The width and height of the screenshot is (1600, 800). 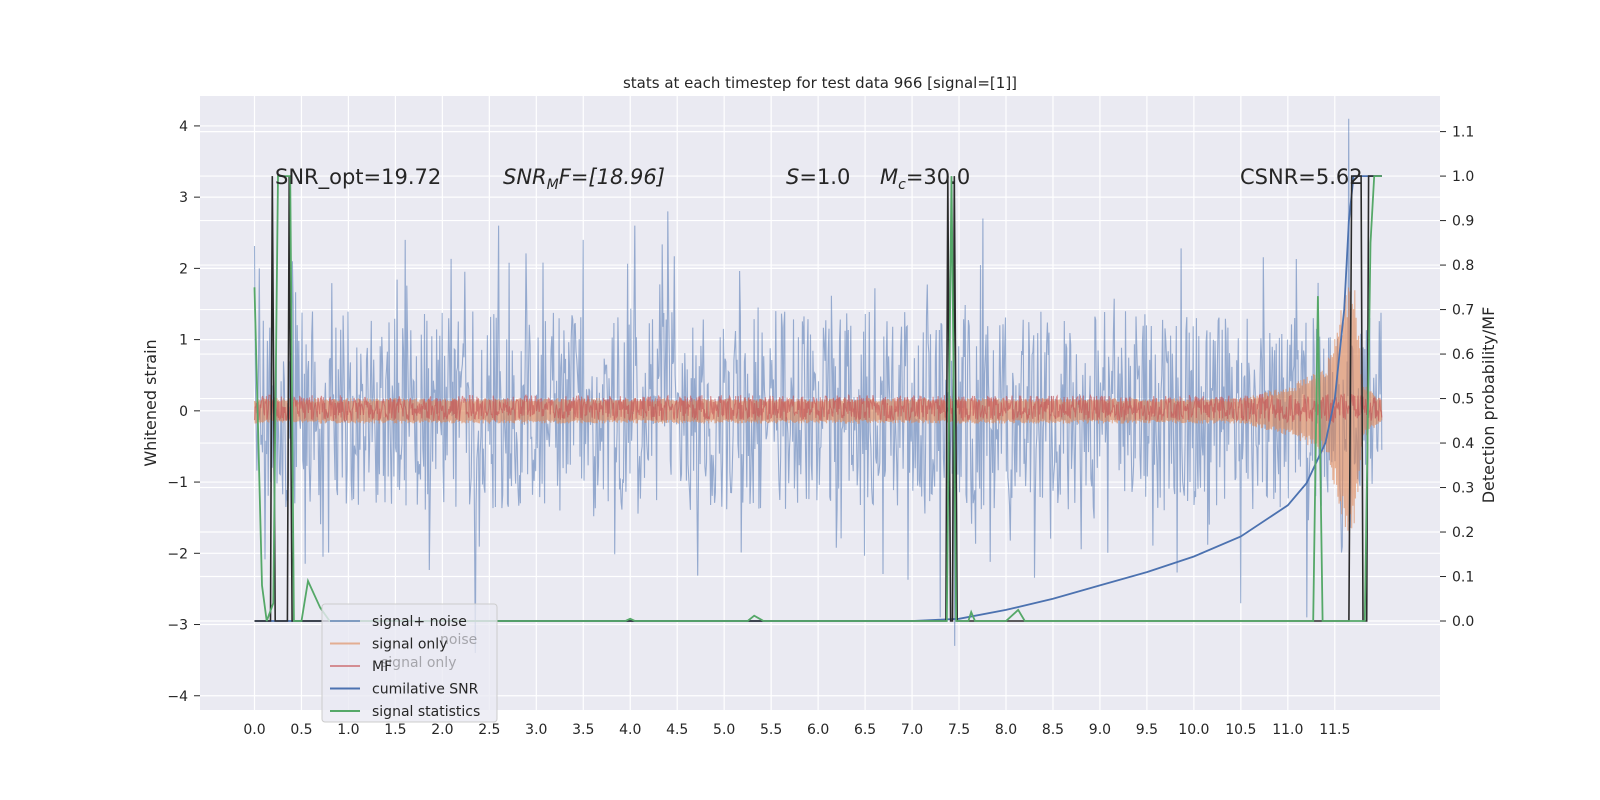 What do you see at coordinates (177, 697) in the screenshot?
I see `y-left-tick-label: −4` at bounding box center [177, 697].